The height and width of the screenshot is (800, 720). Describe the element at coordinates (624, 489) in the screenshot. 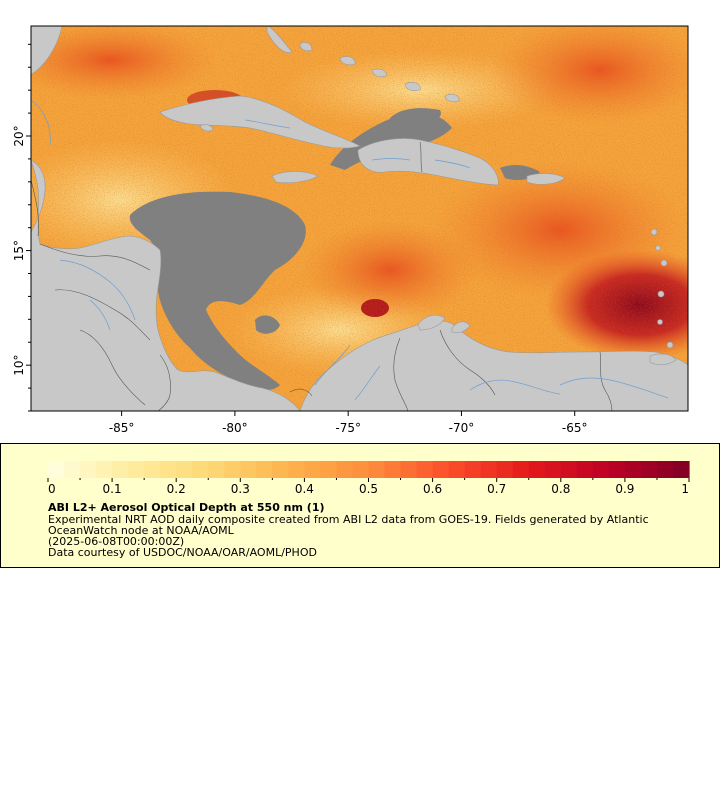

I see `colorbar-tick-label: 0.9` at that location.